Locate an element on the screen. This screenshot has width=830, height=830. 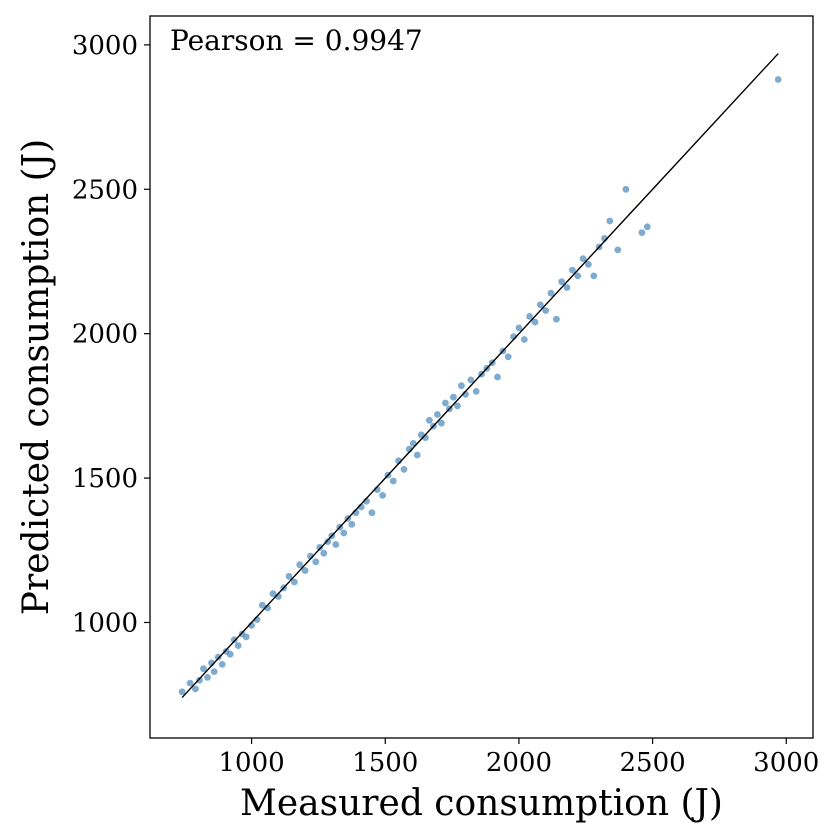
x-tick-label: 1500 is located at coordinates (385, 763).